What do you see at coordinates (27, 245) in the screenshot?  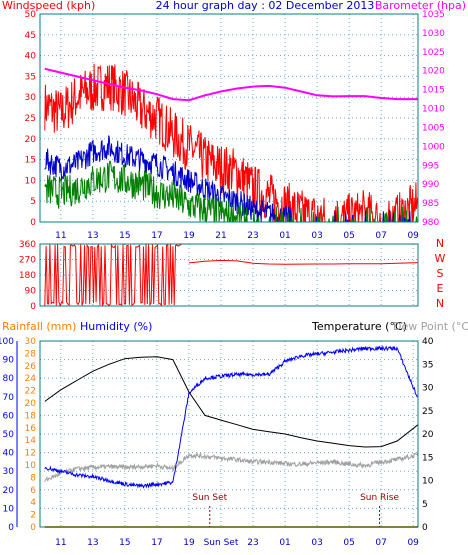 I see `direction-tick-label: 360` at bounding box center [27, 245].